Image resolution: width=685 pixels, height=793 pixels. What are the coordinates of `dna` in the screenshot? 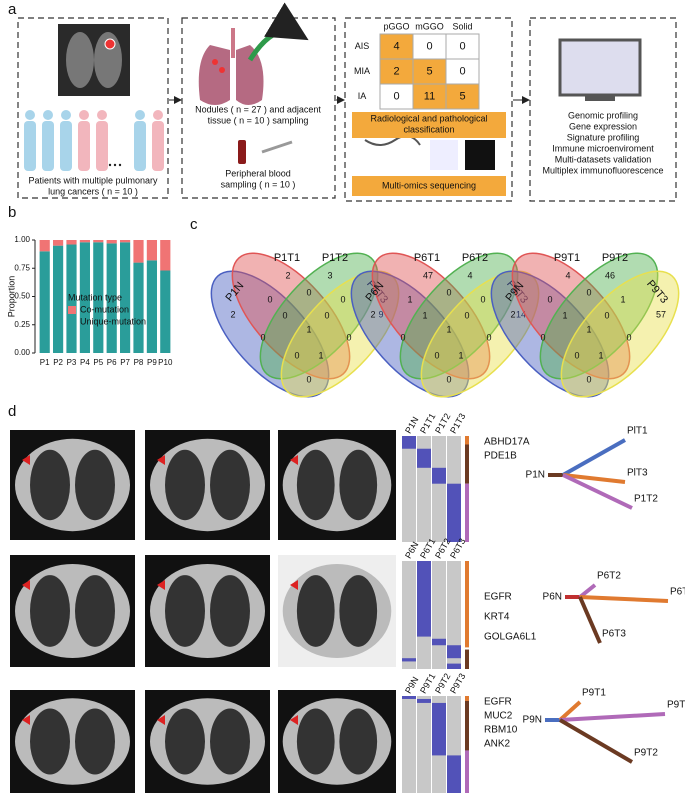 It's located at (392, 140).